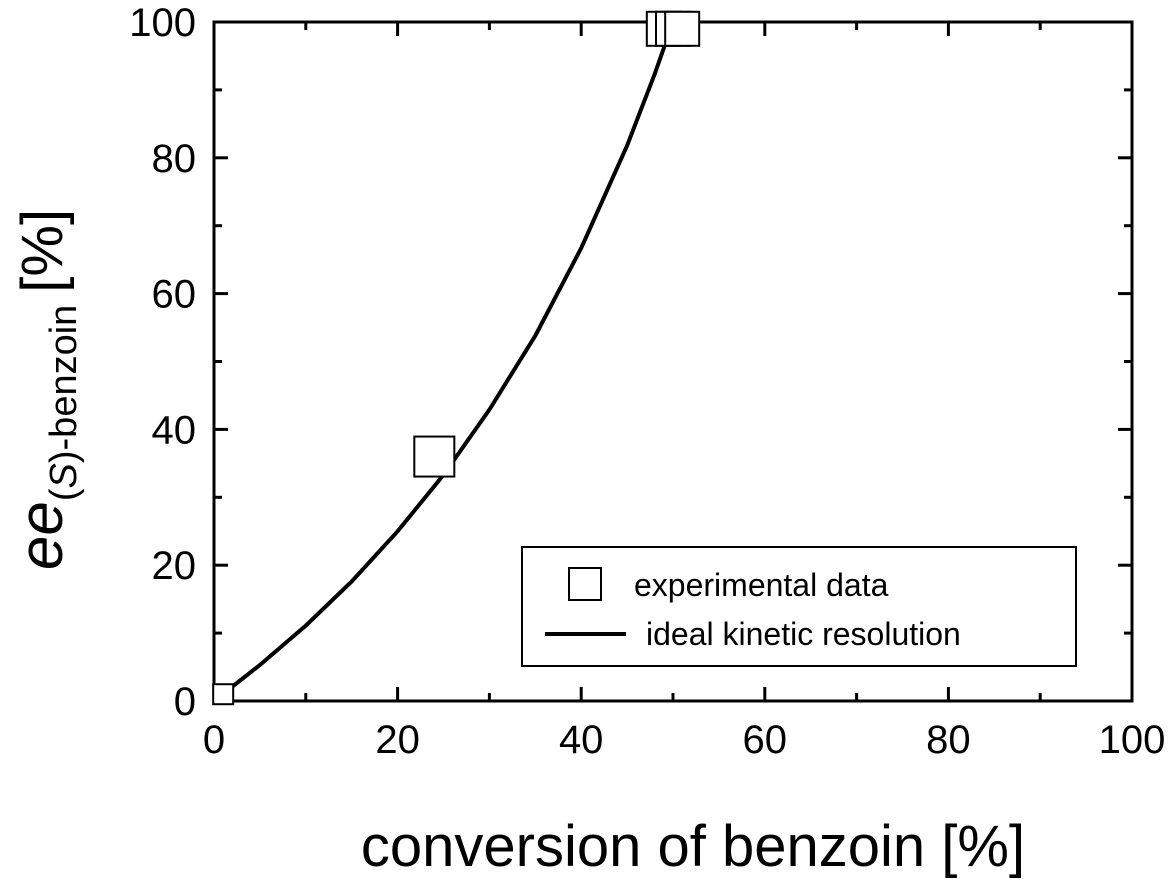  I want to click on x-axis-title: conversion of benzoin [%], so click(693, 846).